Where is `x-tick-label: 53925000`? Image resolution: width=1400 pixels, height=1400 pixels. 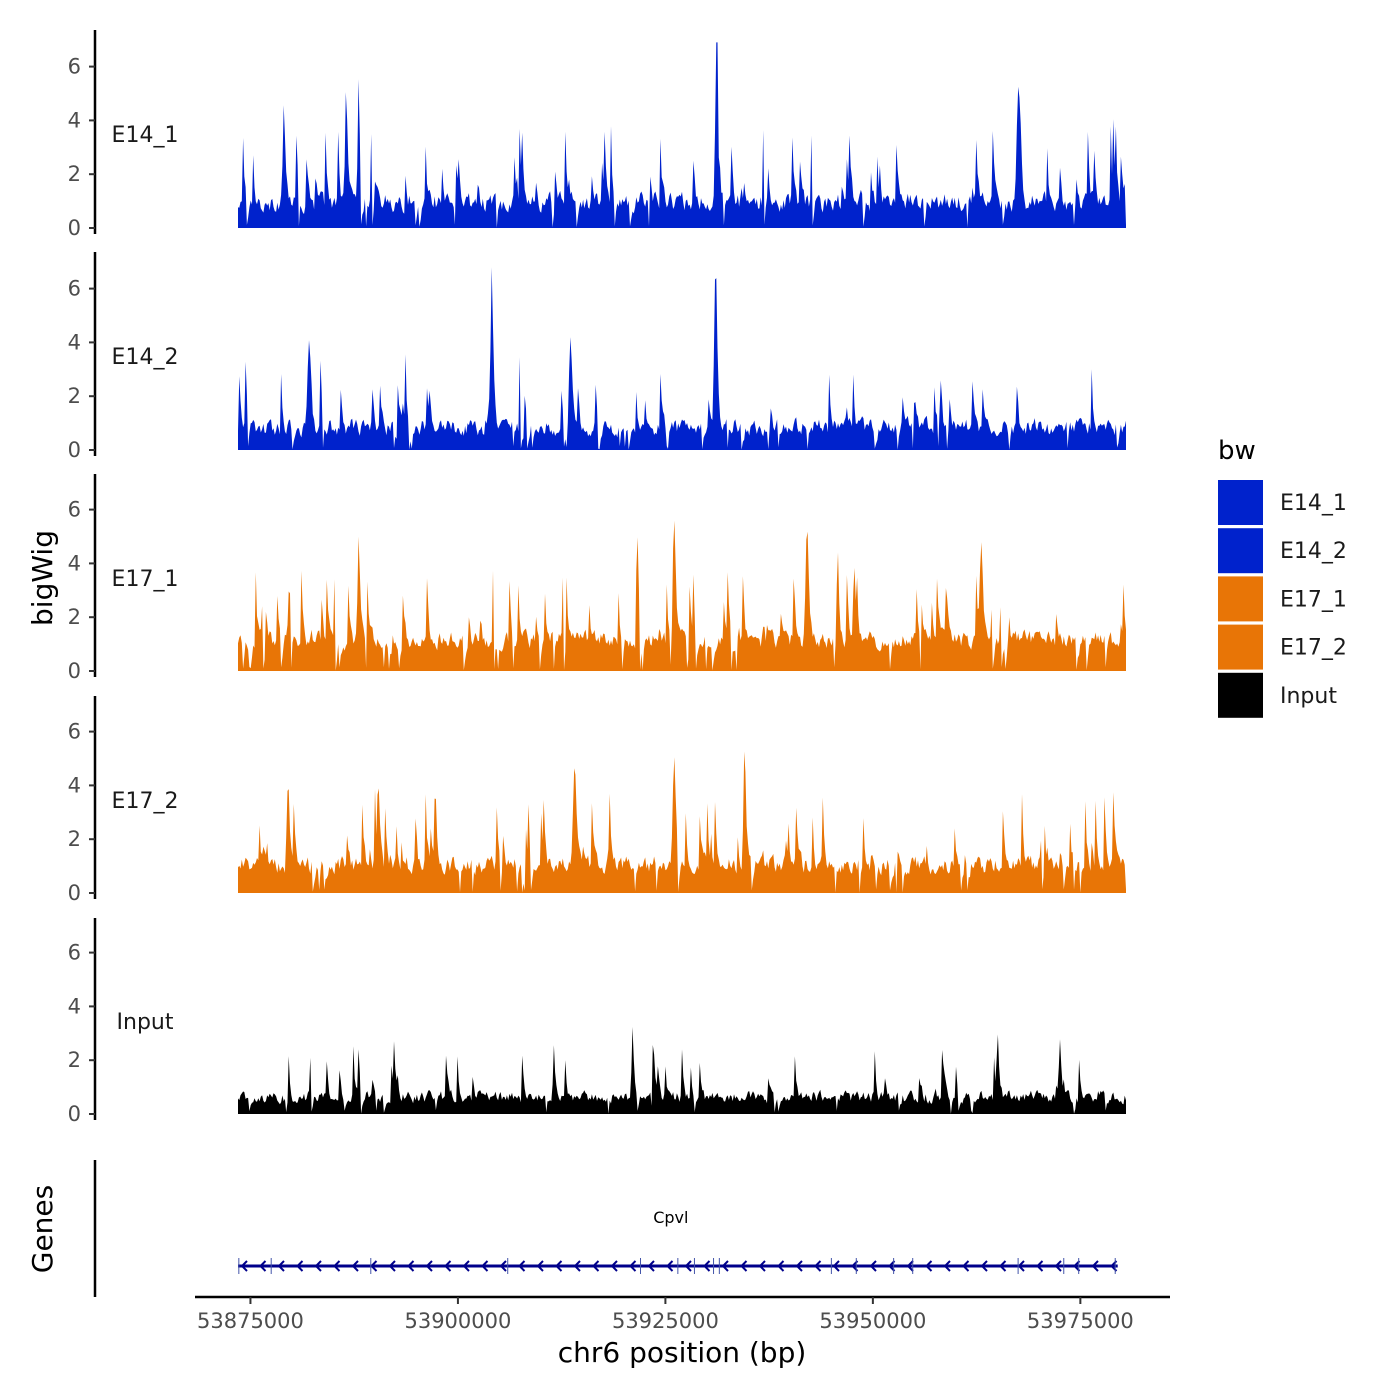 x-tick-label: 53925000 is located at coordinates (665, 1321).